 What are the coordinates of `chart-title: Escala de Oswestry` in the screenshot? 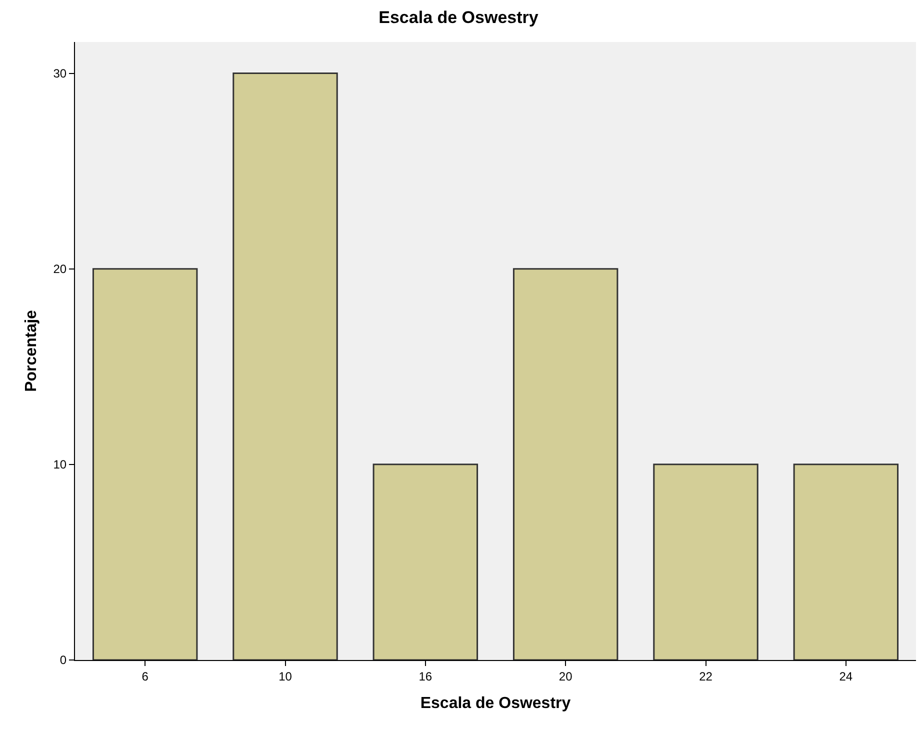 It's located at (458, 17).